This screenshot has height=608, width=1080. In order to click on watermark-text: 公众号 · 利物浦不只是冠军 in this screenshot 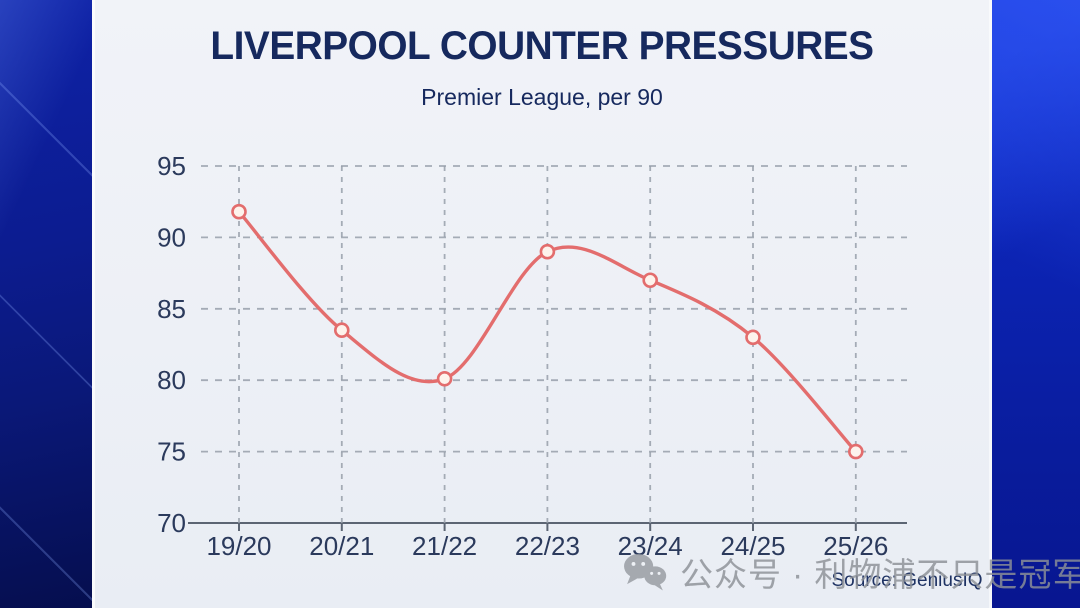, I will do `click(880, 574)`.